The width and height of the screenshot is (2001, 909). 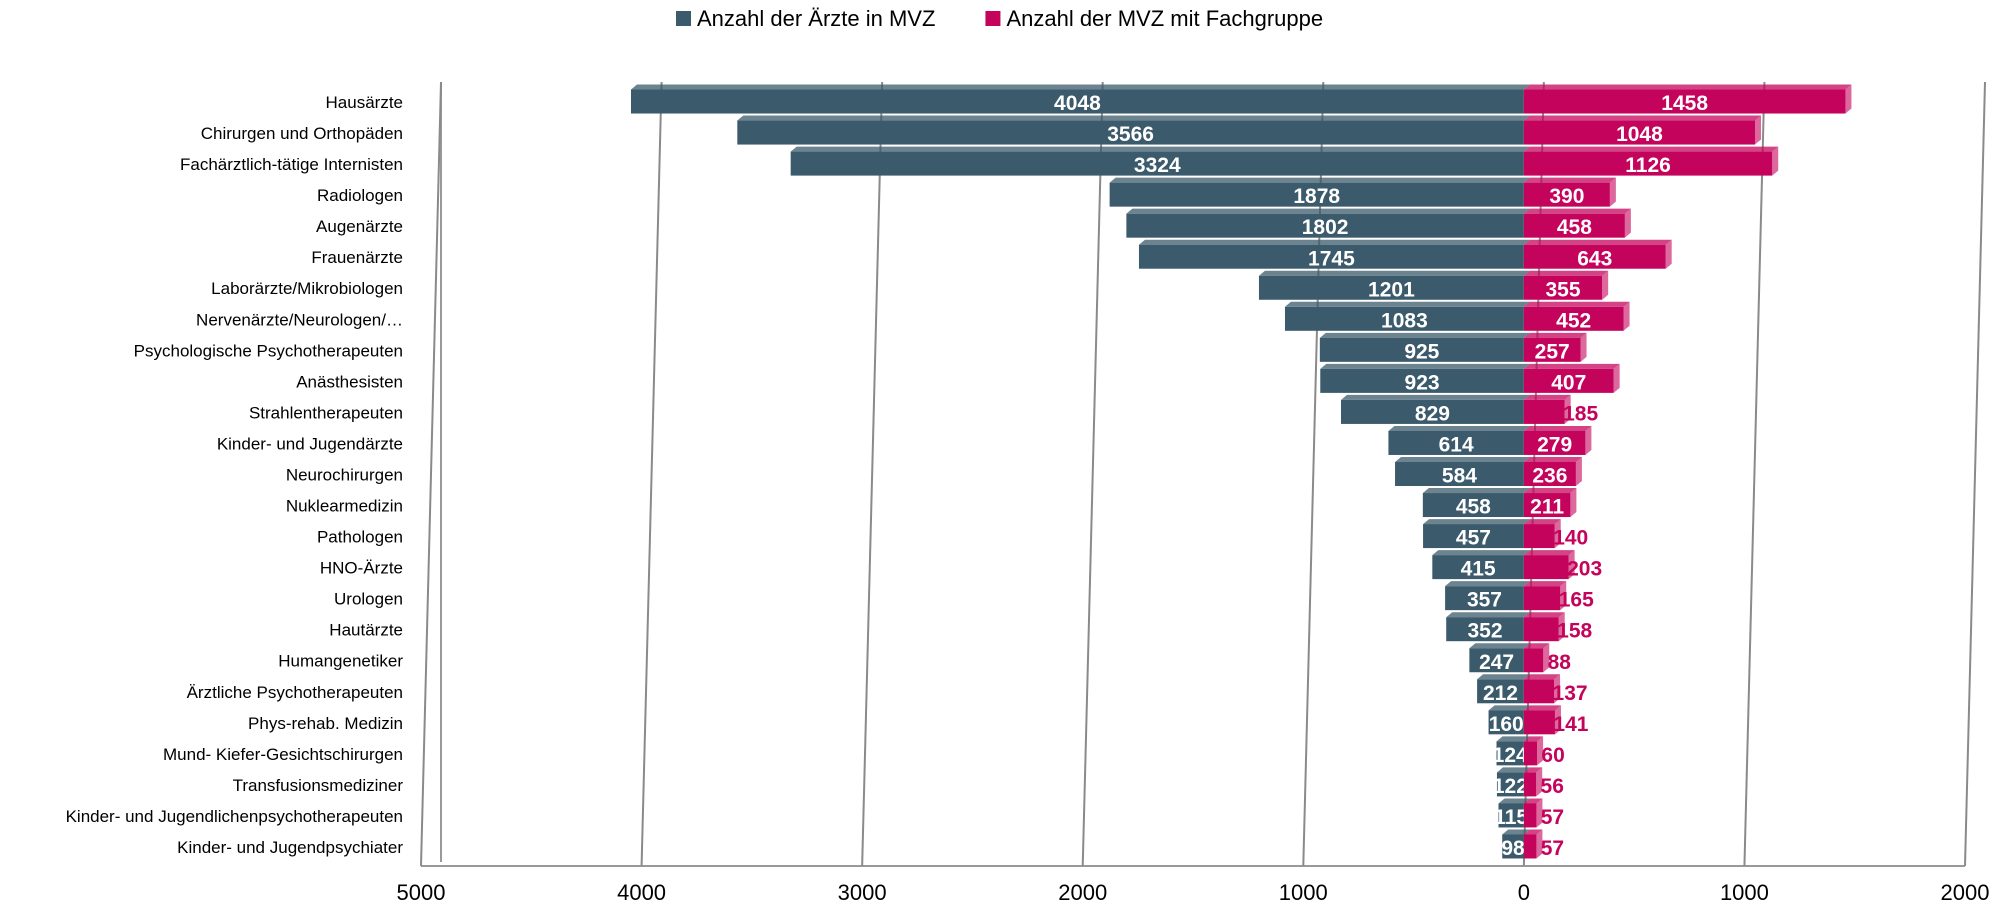 I want to click on data-label: 236, so click(x=1549, y=476).